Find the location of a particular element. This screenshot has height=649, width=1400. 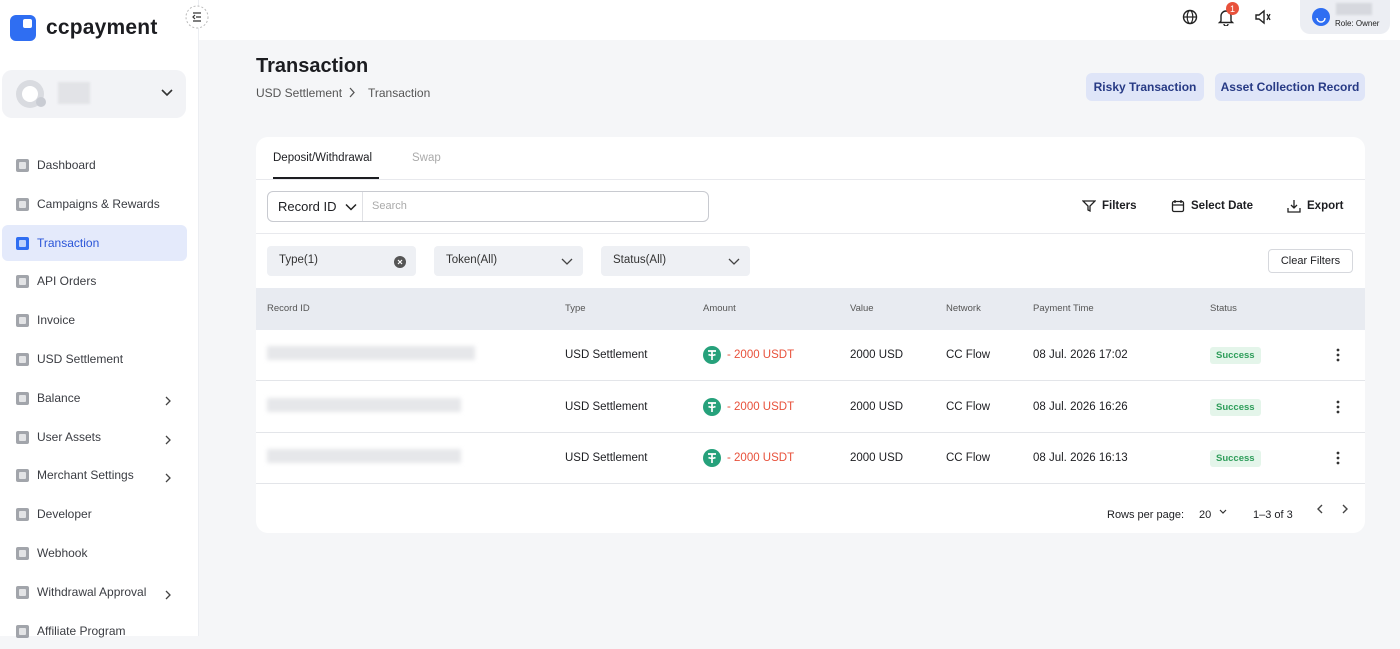

column-header: Type is located at coordinates (575, 308).